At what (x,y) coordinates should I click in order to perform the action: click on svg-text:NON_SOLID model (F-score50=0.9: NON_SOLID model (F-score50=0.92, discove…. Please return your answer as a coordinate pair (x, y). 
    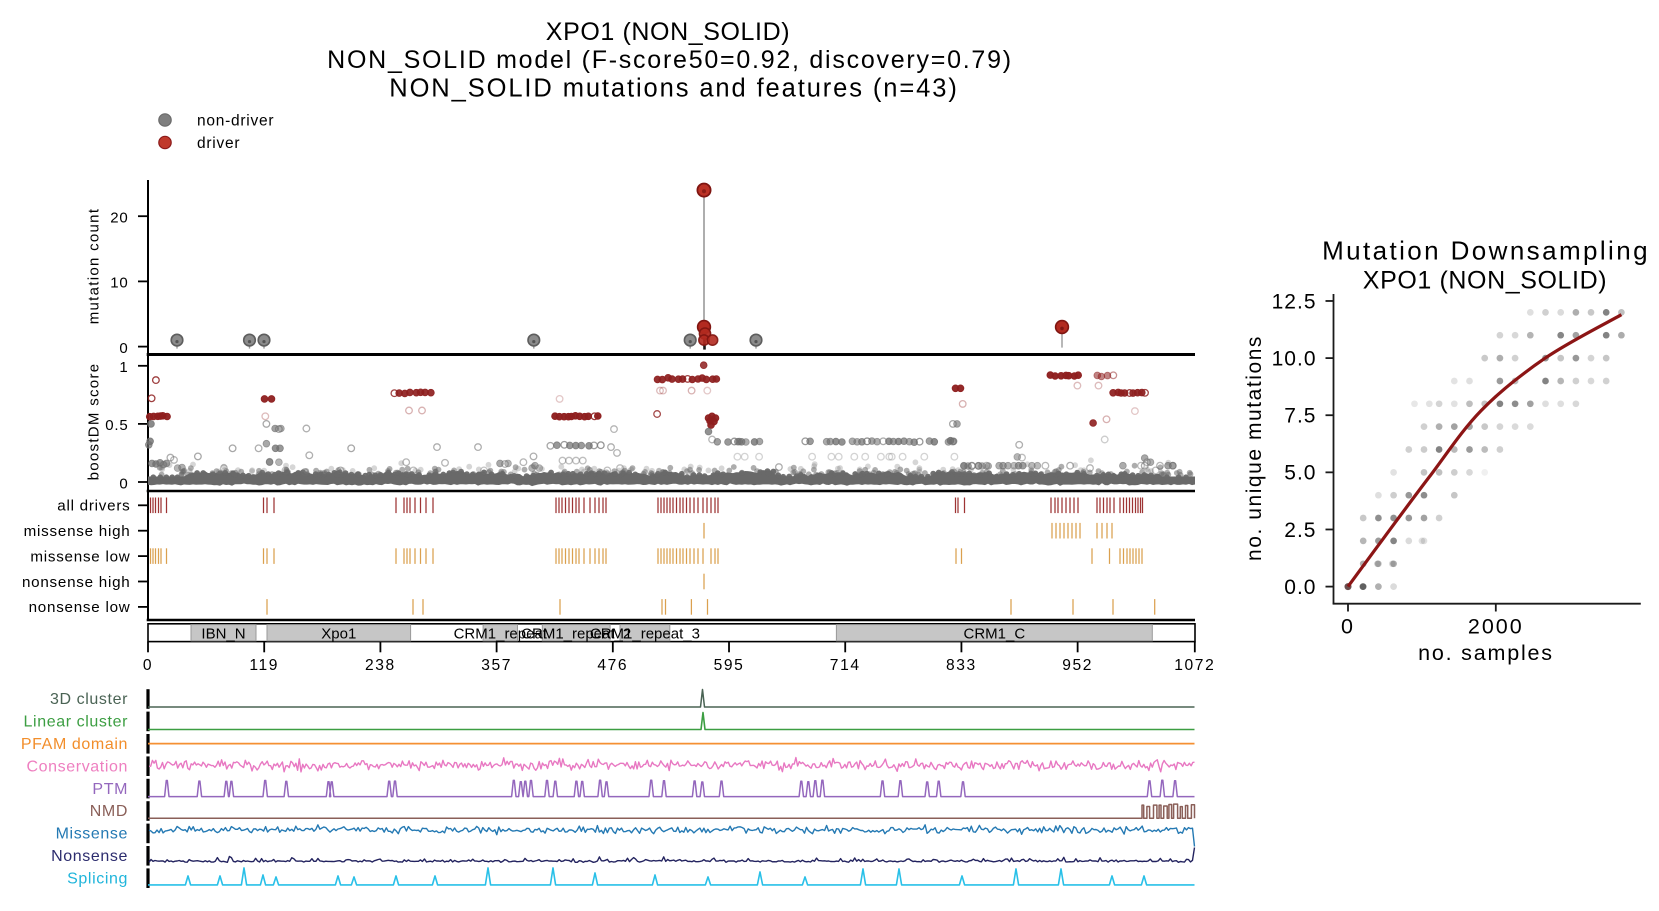
    Looking at the image, I should click on (670, 60).